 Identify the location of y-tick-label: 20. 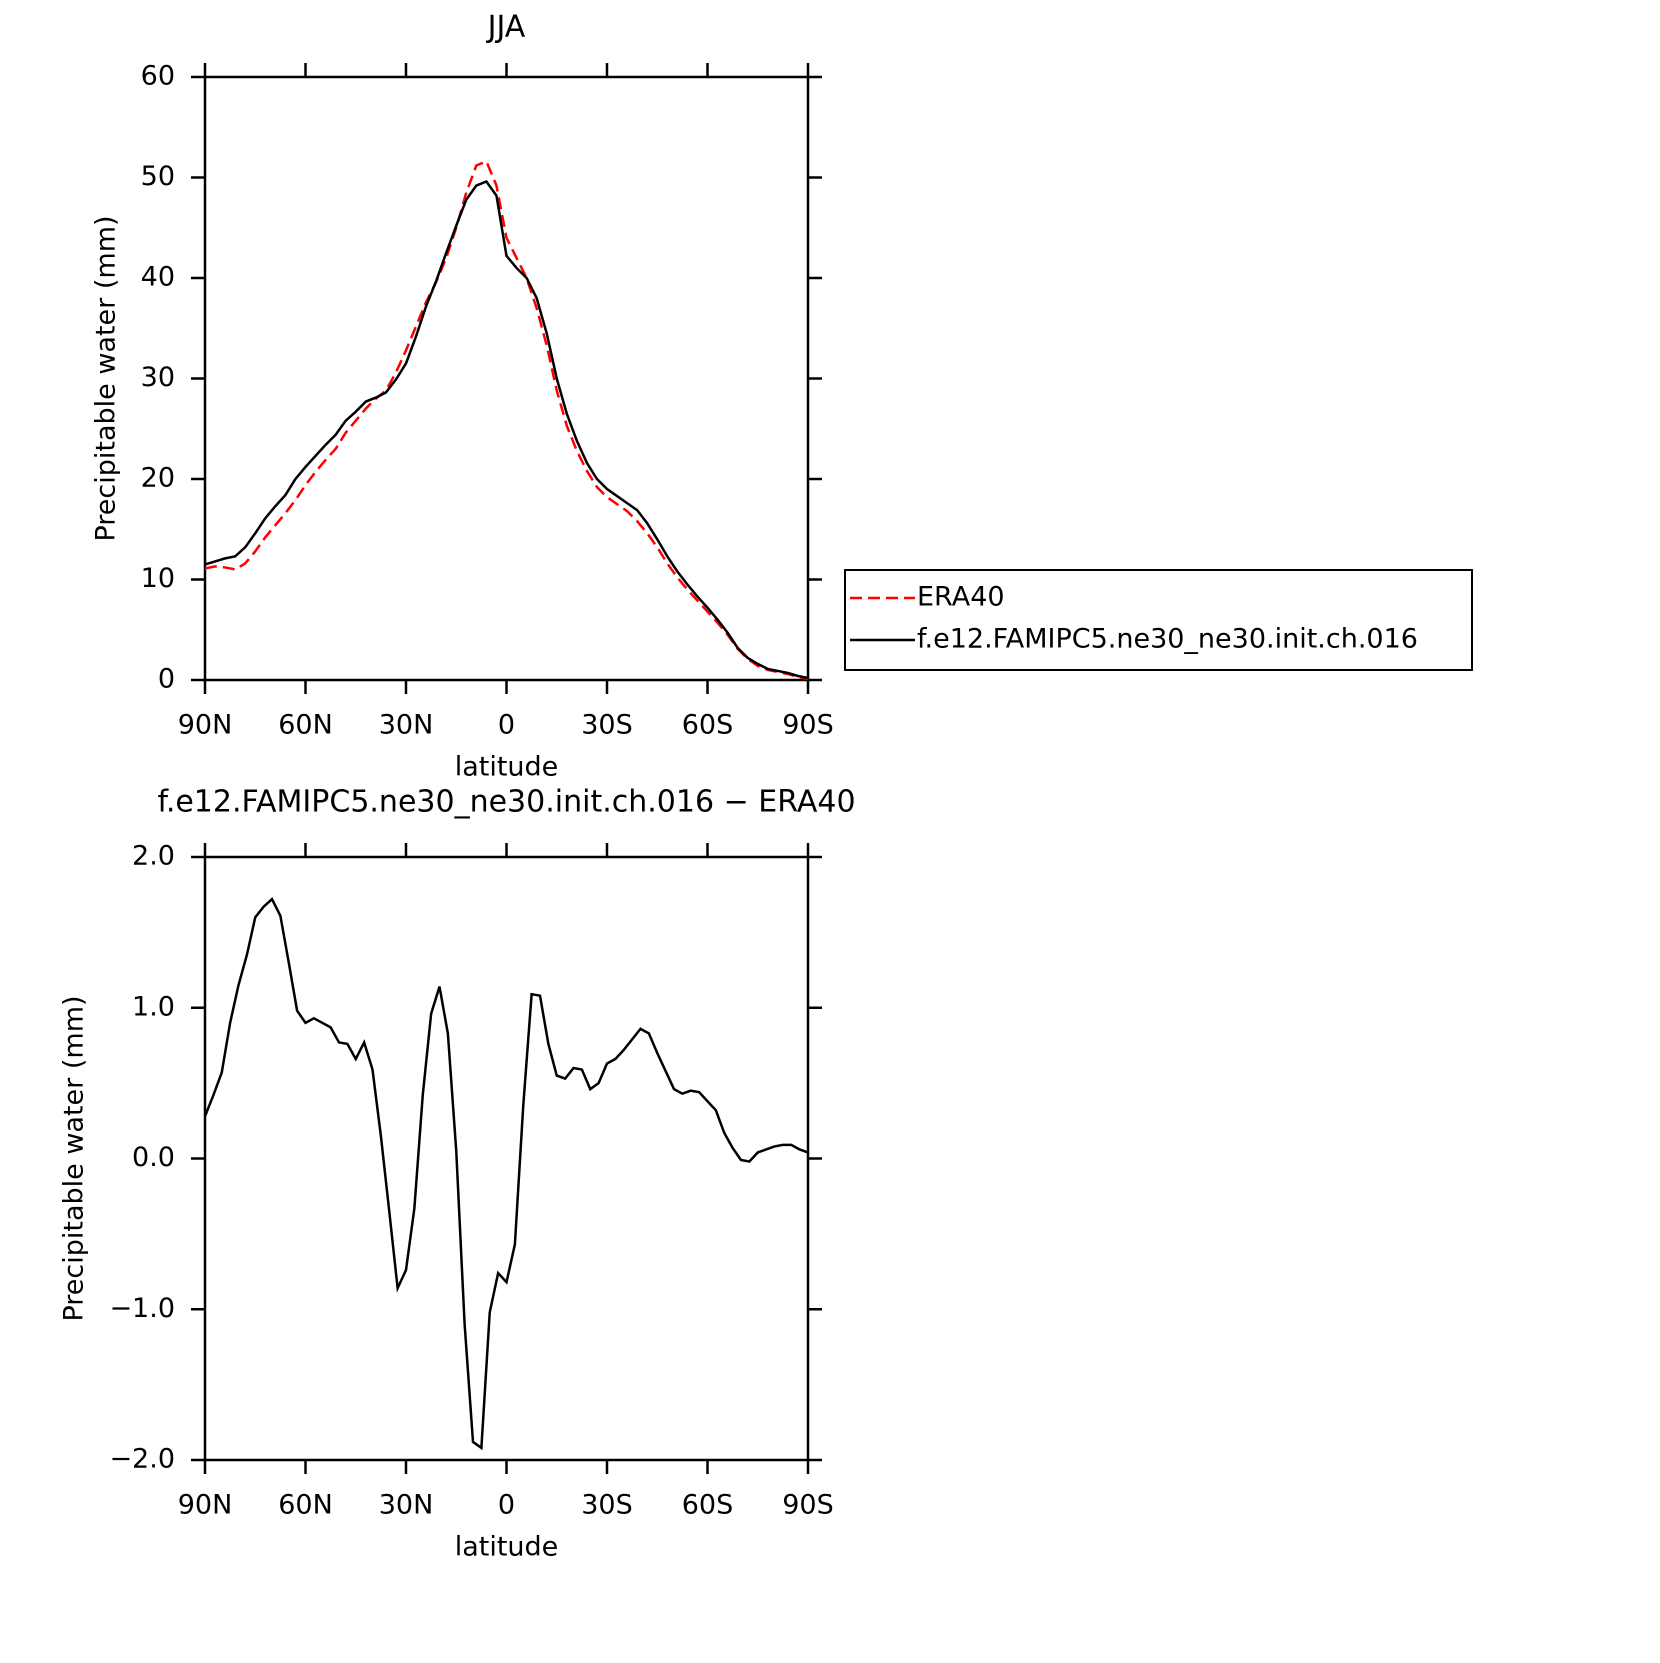
(158, 478).